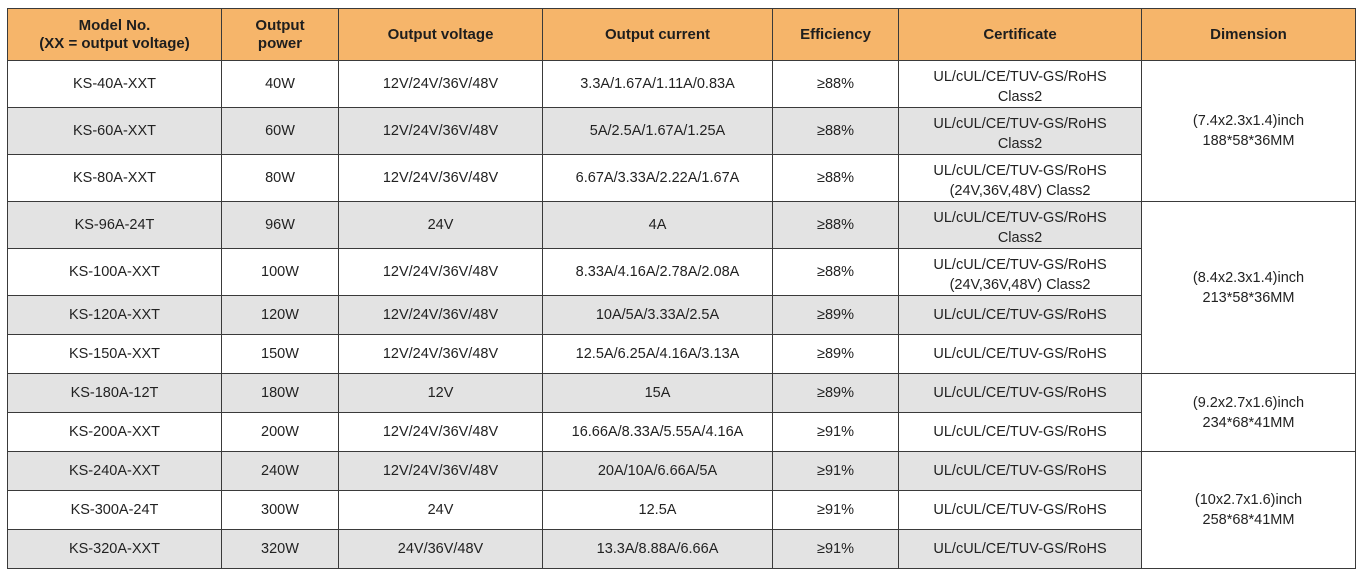 Image resolution: width=1364 pixels, height=569 pixels. I want to click on cell-current: 12.5A, so click(657, 510).